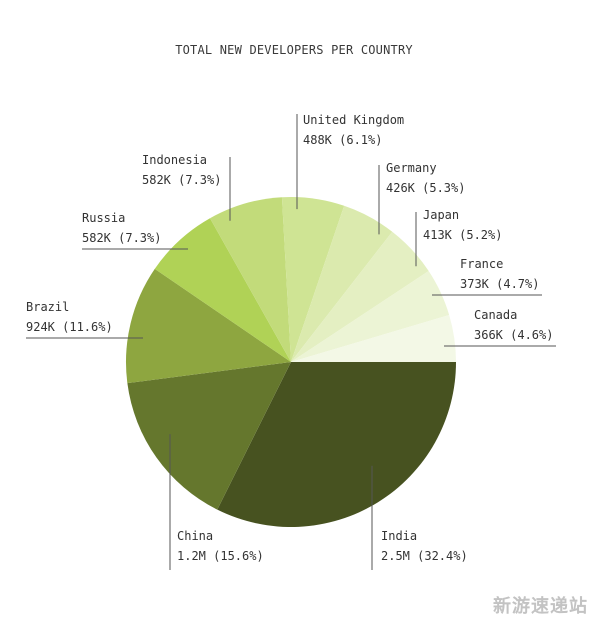 The image size is (596, 624). Describe the element at coordinates (209, 436) in the screenshot. I see `pie-slice-china` at that location.